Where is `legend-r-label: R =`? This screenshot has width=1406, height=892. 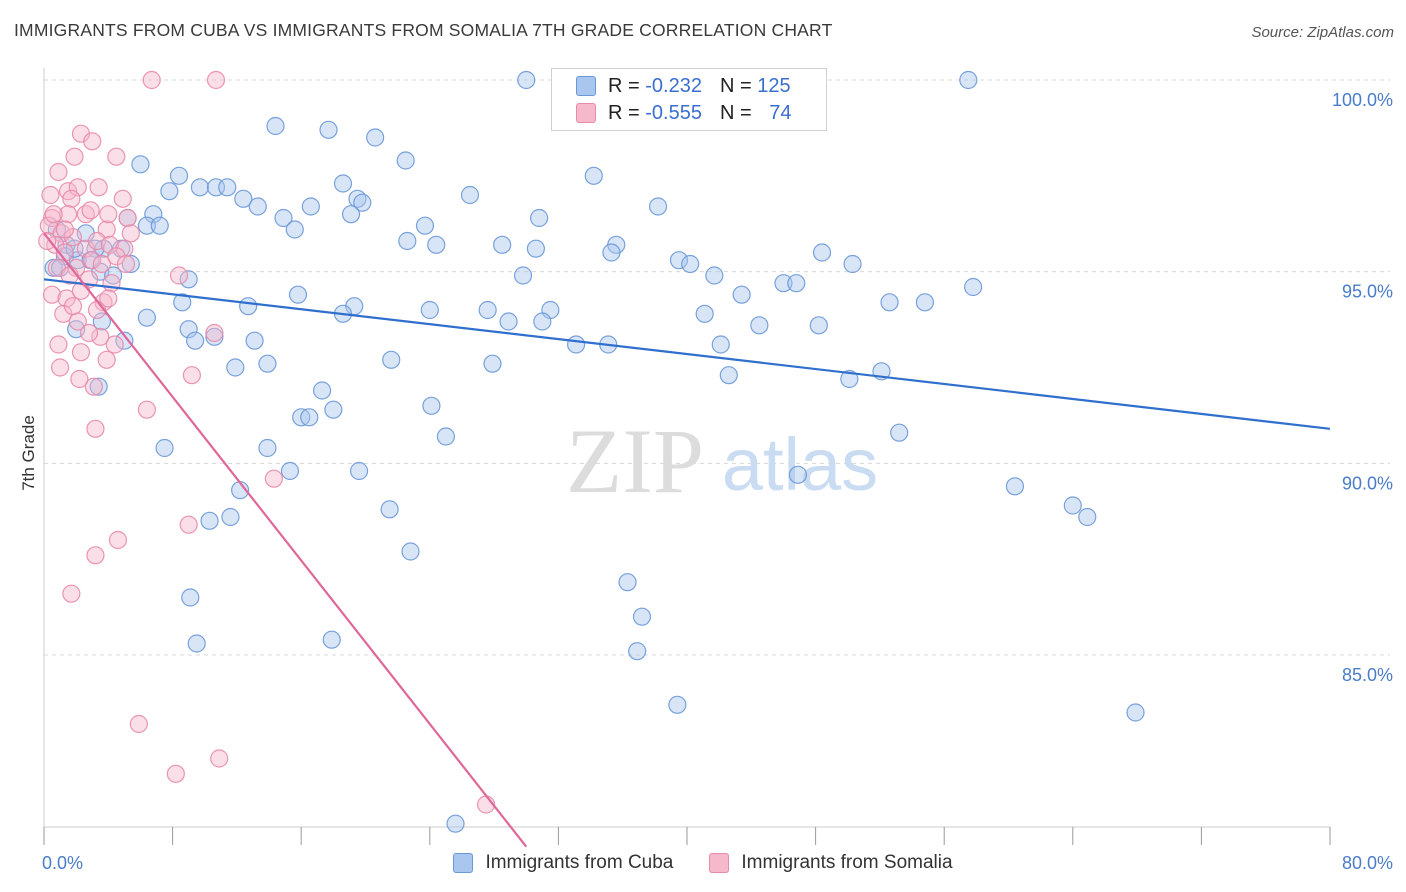 legend-r-label: R = is located at coordinates (624, 85).